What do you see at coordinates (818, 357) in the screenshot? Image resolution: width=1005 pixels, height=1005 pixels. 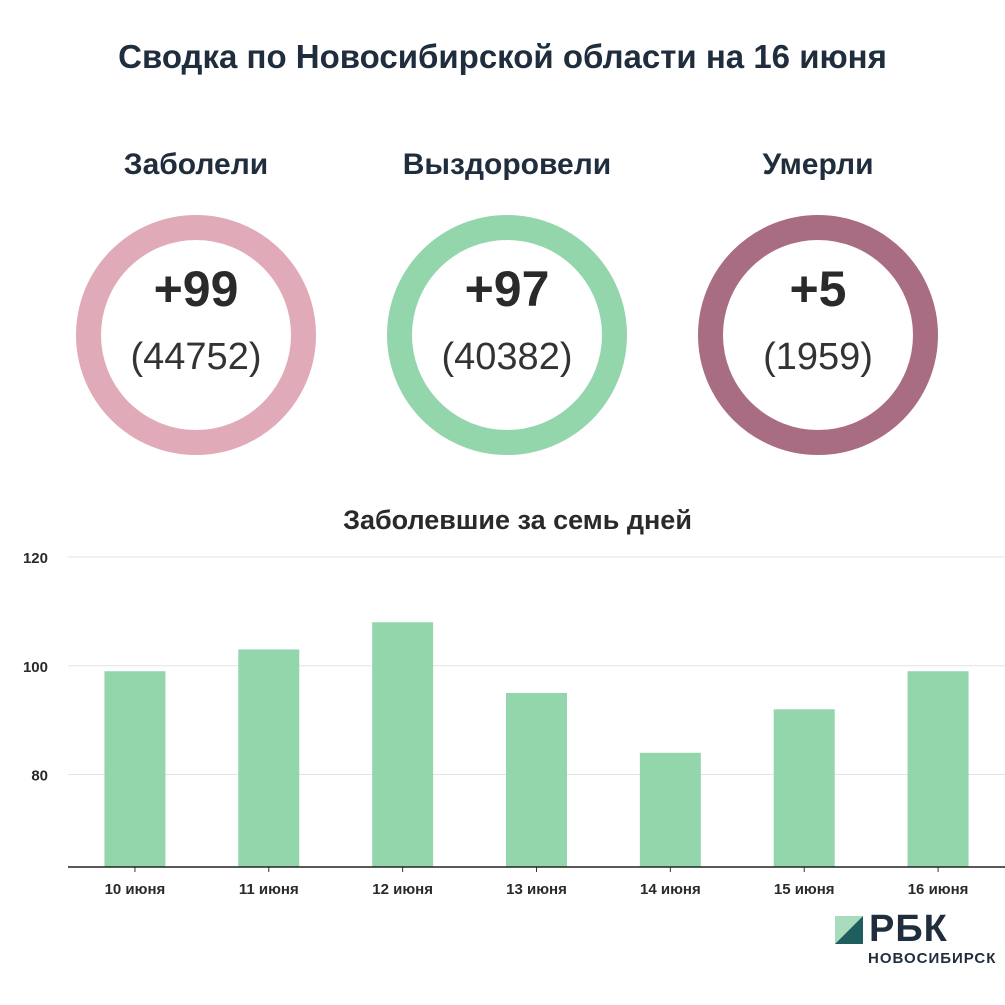 I see `stat-total: (1959)` at bounding box center [818, 357].